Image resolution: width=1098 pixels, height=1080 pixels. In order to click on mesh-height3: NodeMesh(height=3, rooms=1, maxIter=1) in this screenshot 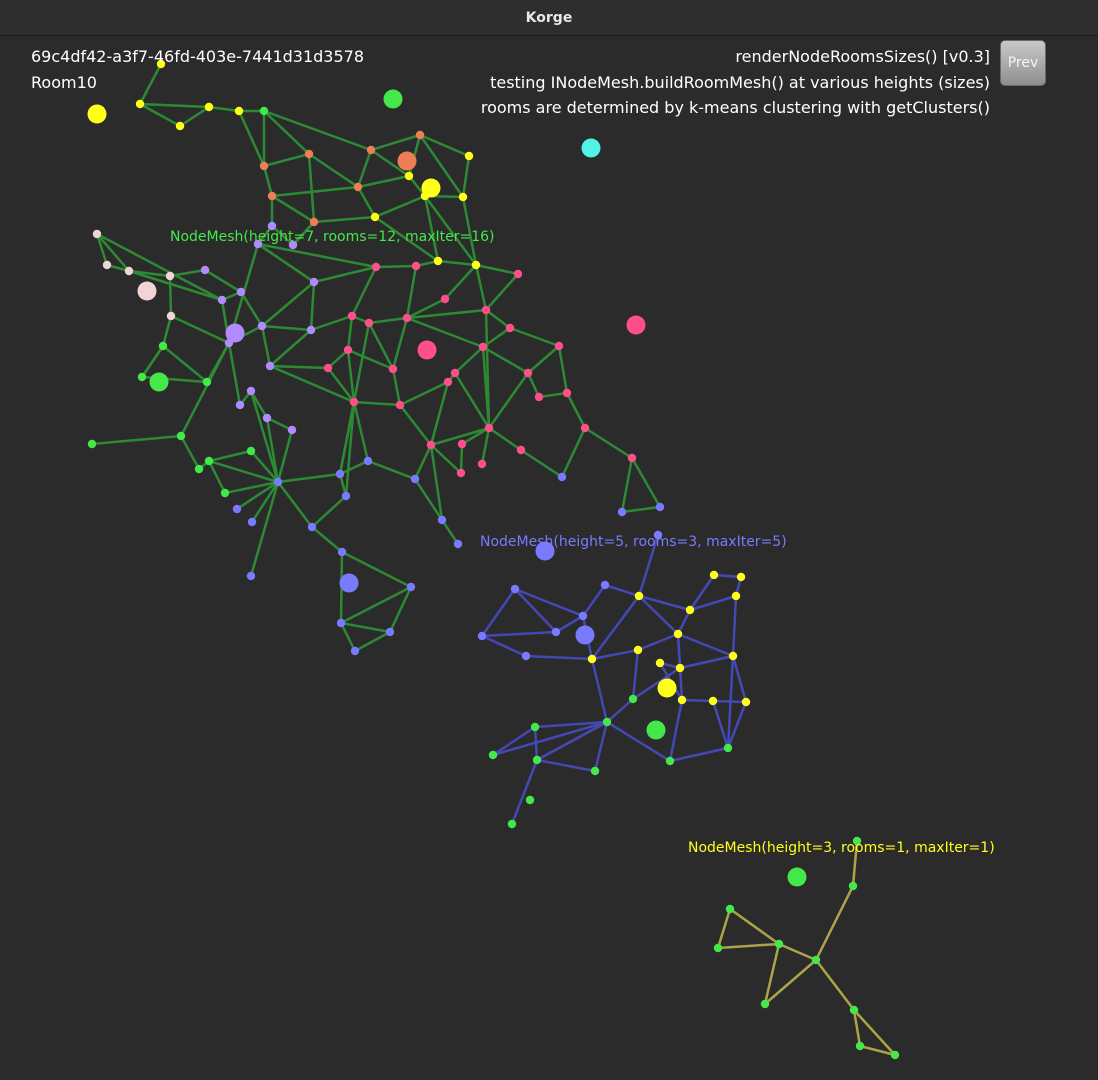, I will do `click(841, 948)`.